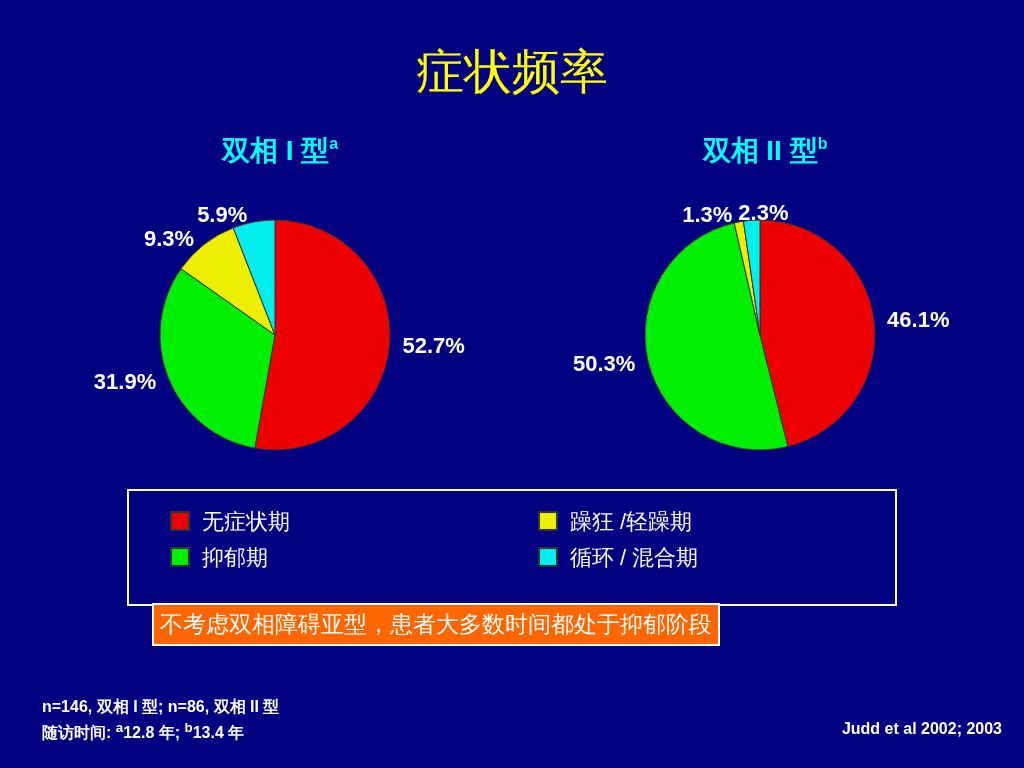 The image size is (1024, 768). I want to click on data-label: 5.9%, so click(222, 214).